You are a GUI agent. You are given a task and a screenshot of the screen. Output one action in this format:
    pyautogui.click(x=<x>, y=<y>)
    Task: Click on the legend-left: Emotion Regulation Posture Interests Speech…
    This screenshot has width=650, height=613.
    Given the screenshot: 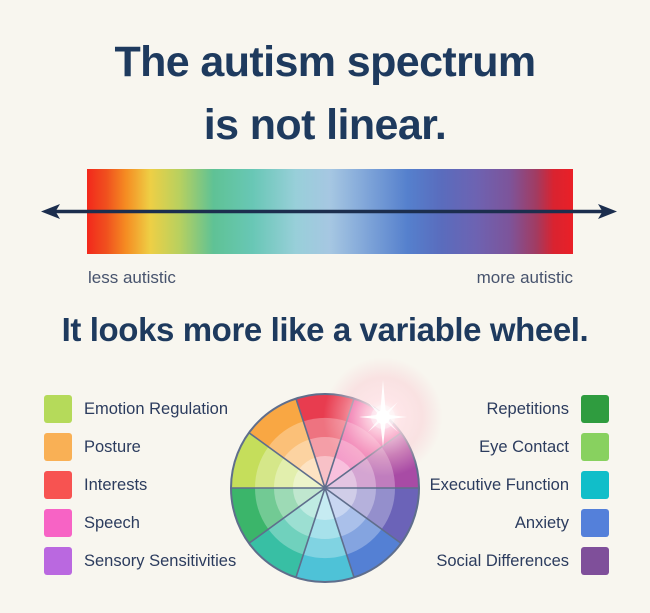 What is the action you would take?
    pyautogui.click(x=140, y=490)
    